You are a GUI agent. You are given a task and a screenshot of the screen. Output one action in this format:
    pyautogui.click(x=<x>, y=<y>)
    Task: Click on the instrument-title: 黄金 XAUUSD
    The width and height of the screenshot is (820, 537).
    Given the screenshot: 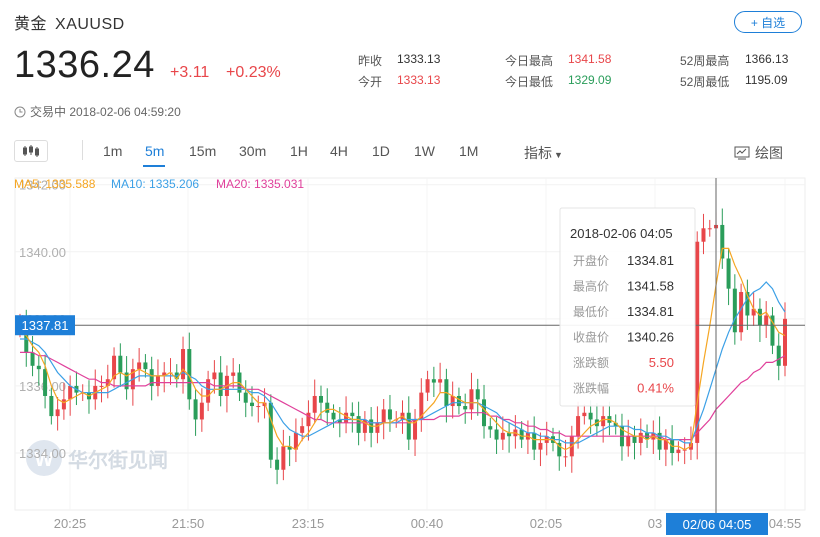 What is the action you would take?
    pyautogui.click(x=69, y=22)
    